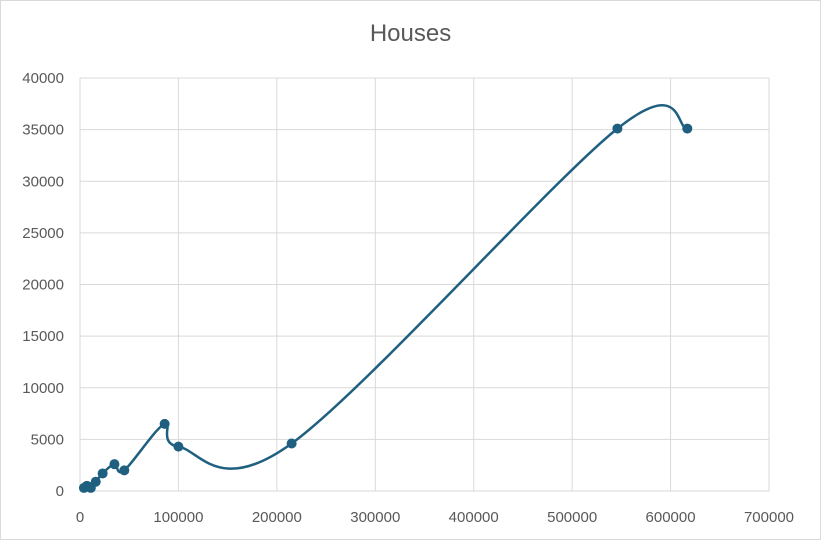 The image size is (821, 540). I want to click on x-tick-label: 600000, so click(671, 517).